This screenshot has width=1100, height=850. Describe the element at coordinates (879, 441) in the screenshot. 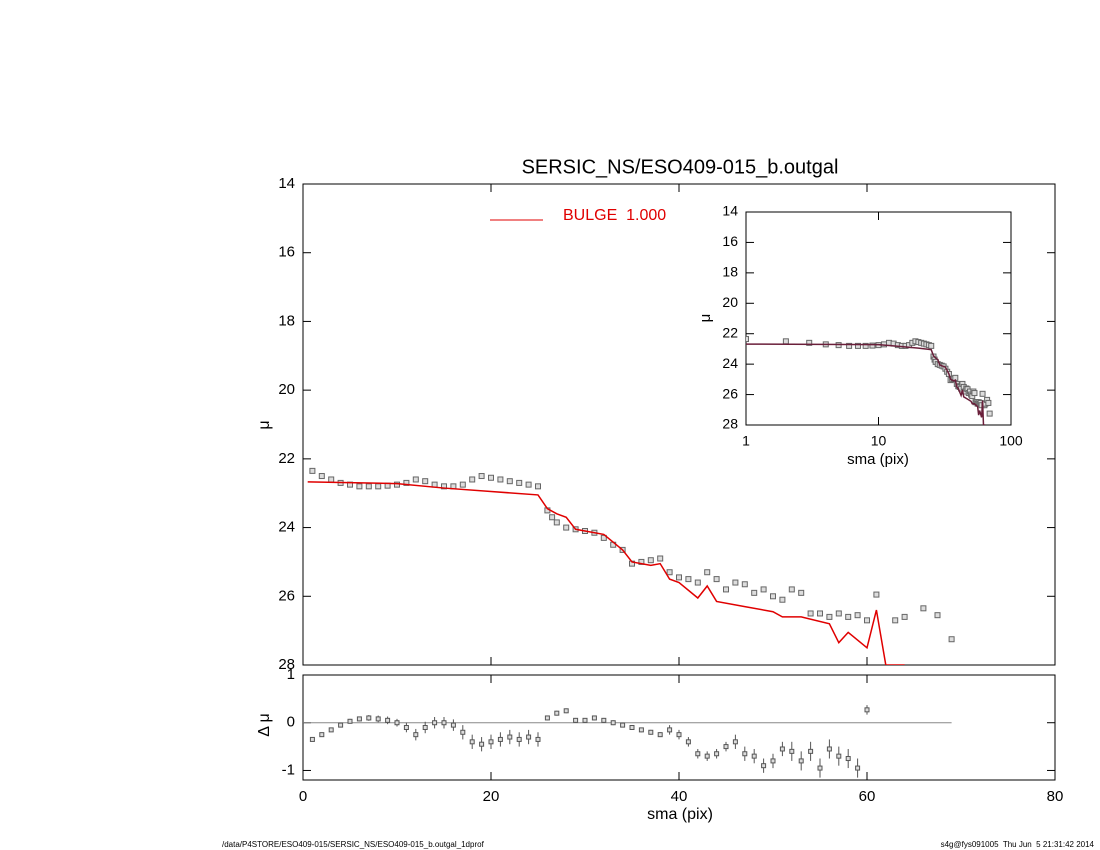

I see `x-tick-label: 10` at that location.